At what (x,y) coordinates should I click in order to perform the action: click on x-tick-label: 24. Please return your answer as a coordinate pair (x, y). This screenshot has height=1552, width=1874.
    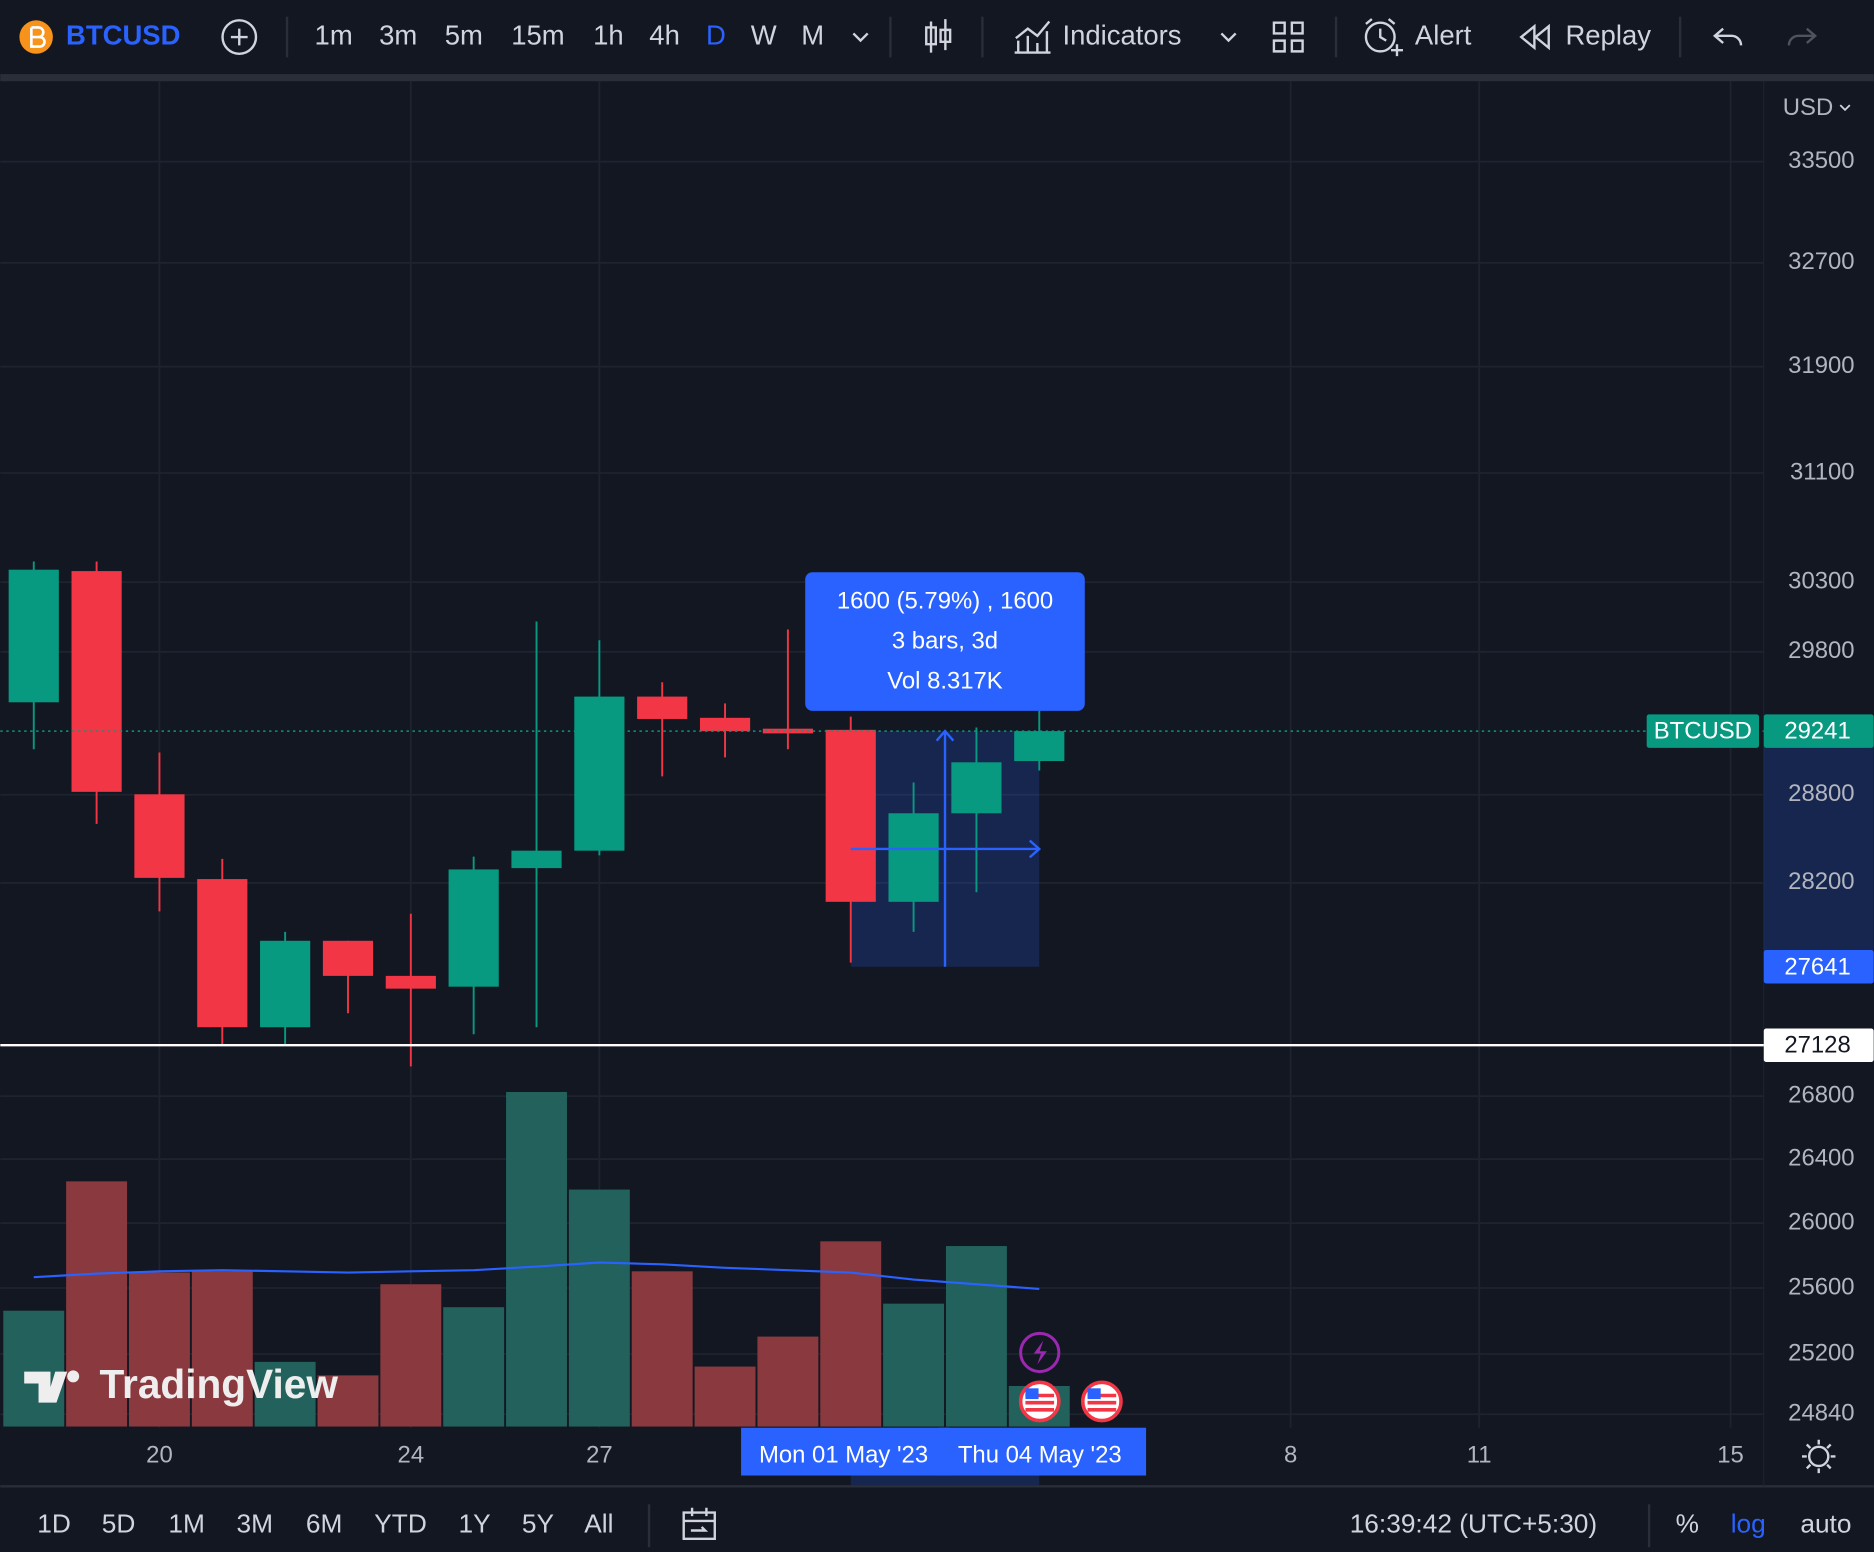
    Looking at the image, I should click on (411, 1455).